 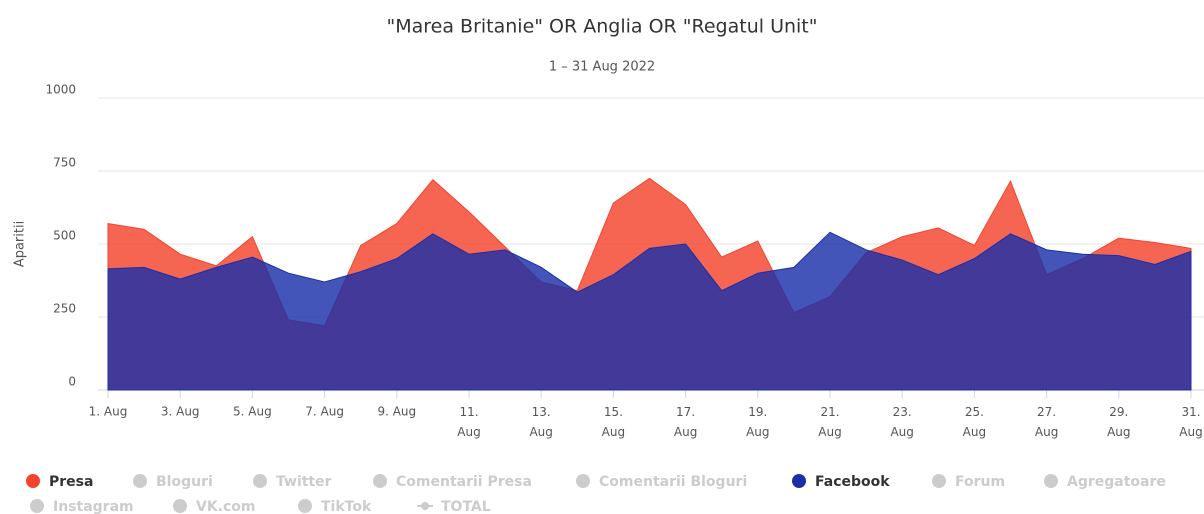 What do you see at coordinates (613, 422) in the screenshot?
I see `x-tick-label: 15. Aug` at bounding box center [613, 422].